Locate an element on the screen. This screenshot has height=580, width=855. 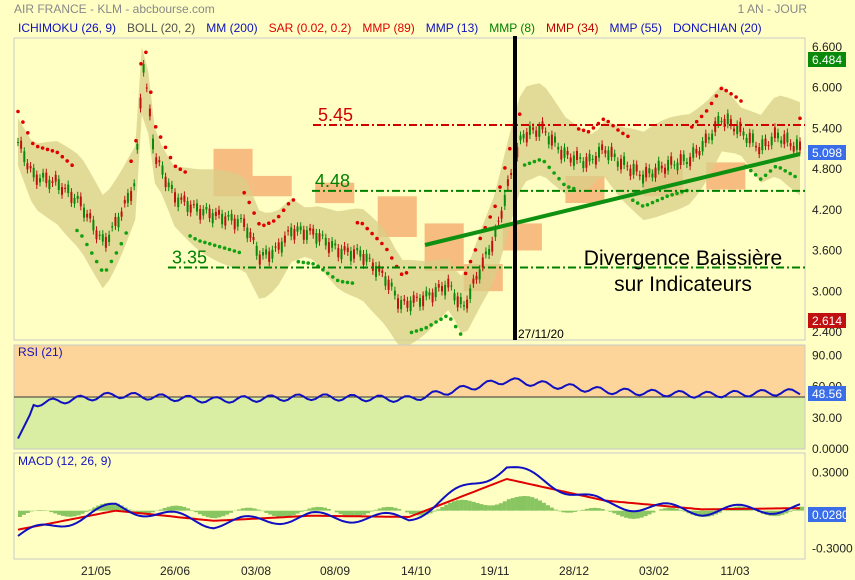
legend-item: ICHIMOKU (26, 9) is located at coordinates (67, 28).